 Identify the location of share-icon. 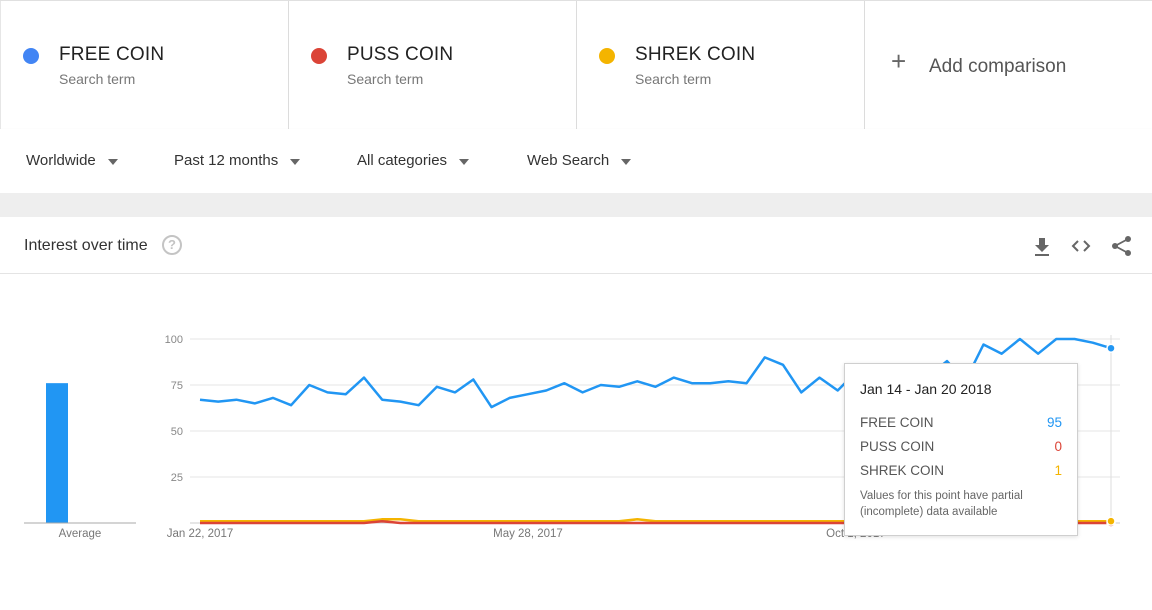
(1122, 246).